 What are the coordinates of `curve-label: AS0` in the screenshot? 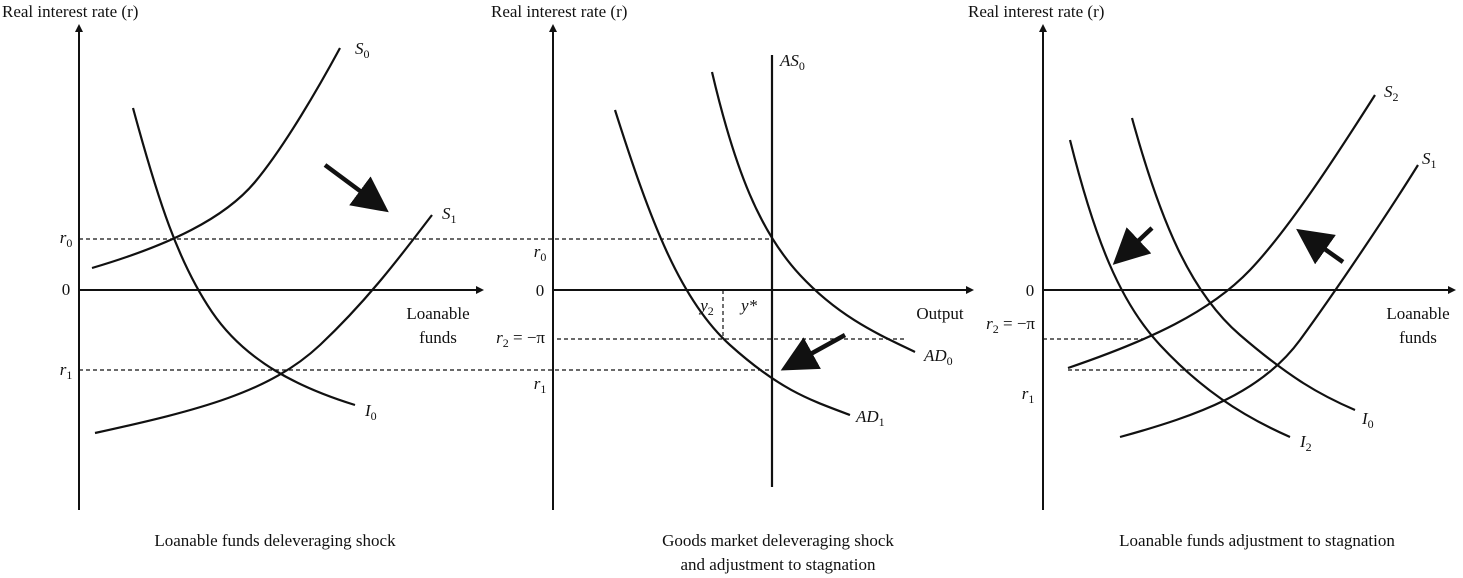 It's located at (792, 62).